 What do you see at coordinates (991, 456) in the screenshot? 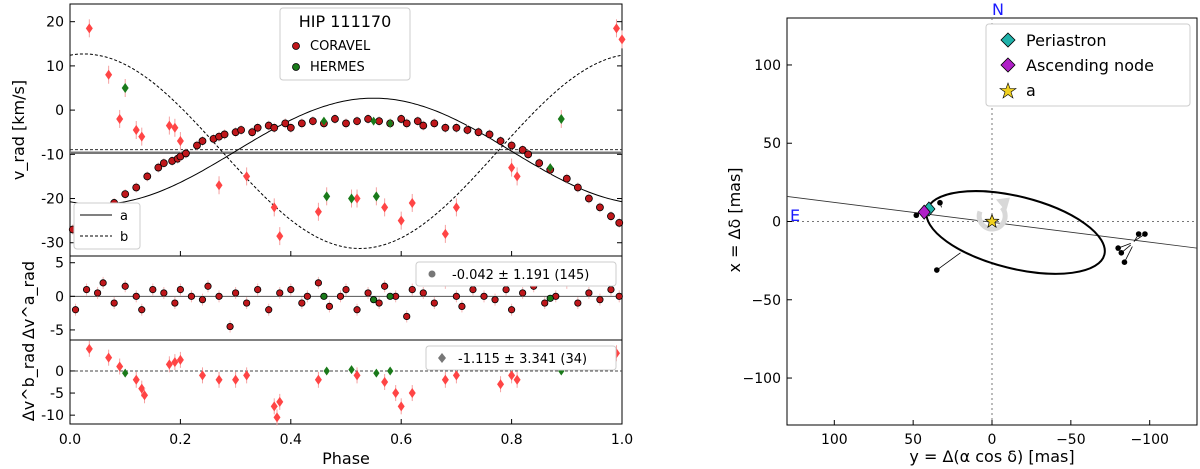
I see `orbit-xlabel: y = Δ(α cos δ) [mas]` at bounding box center [991, 456].